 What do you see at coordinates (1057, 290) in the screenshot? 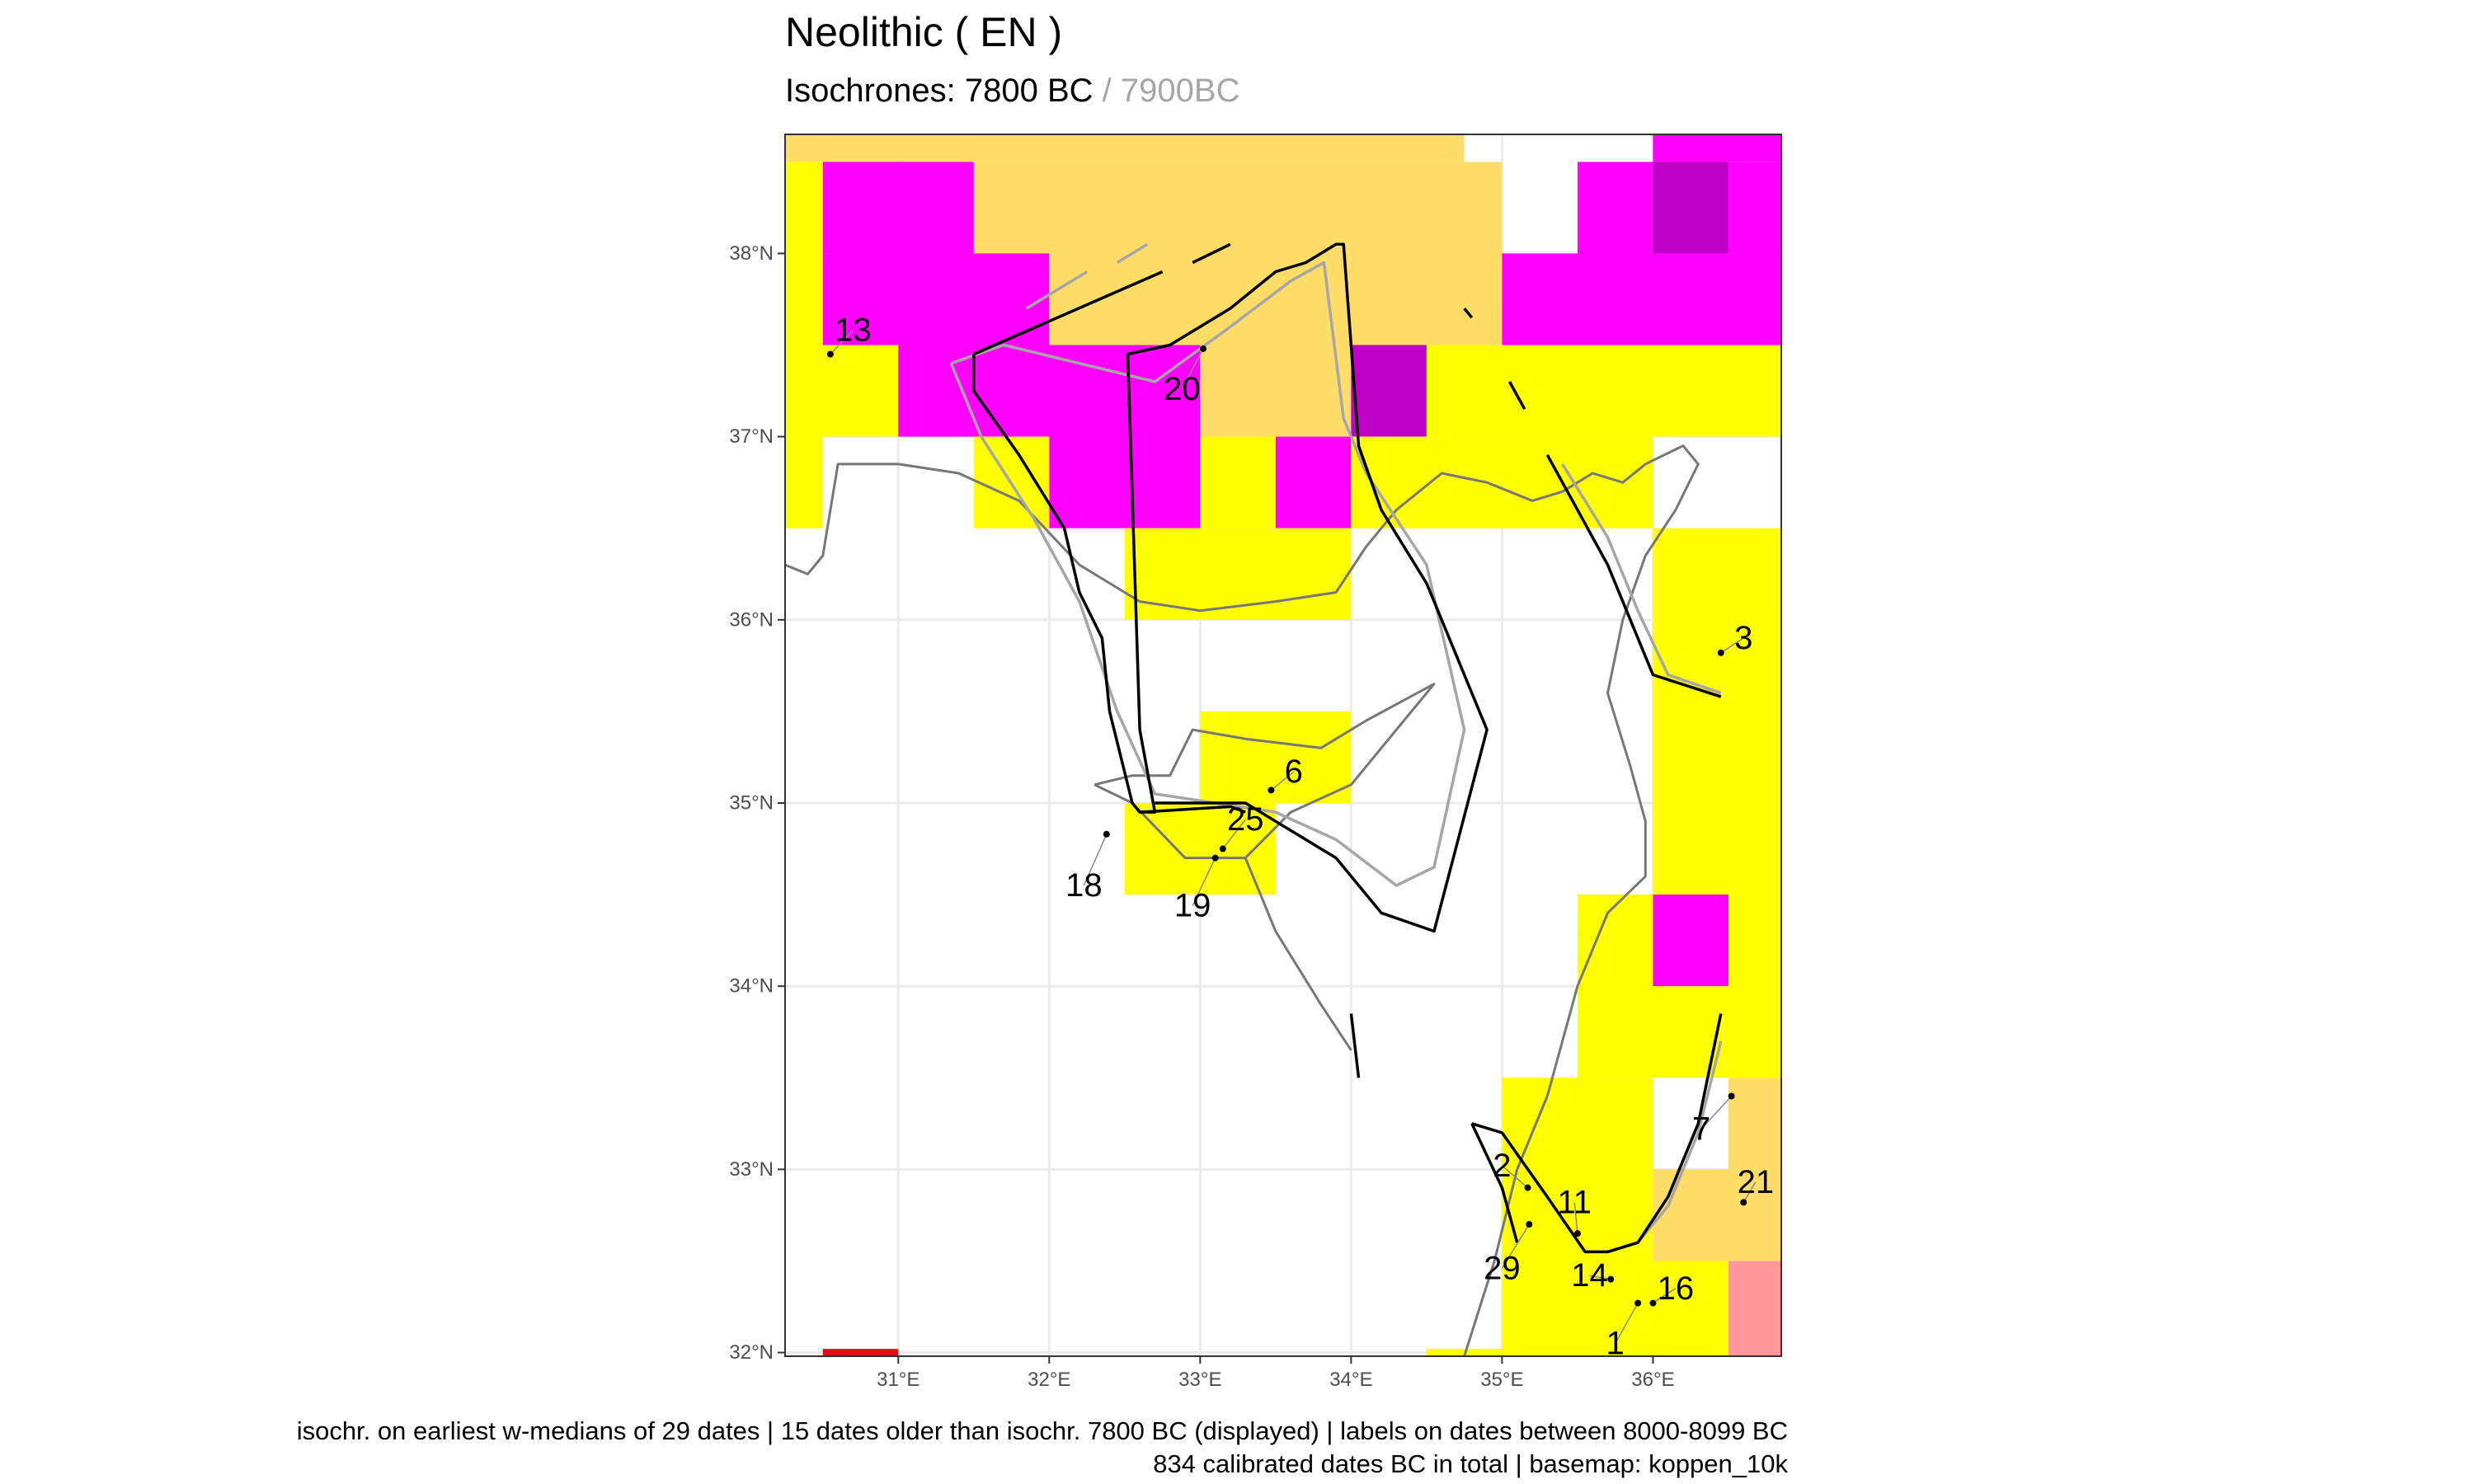
I see `isochrone-prev-dash-a` at bounding box center [1057, 290].